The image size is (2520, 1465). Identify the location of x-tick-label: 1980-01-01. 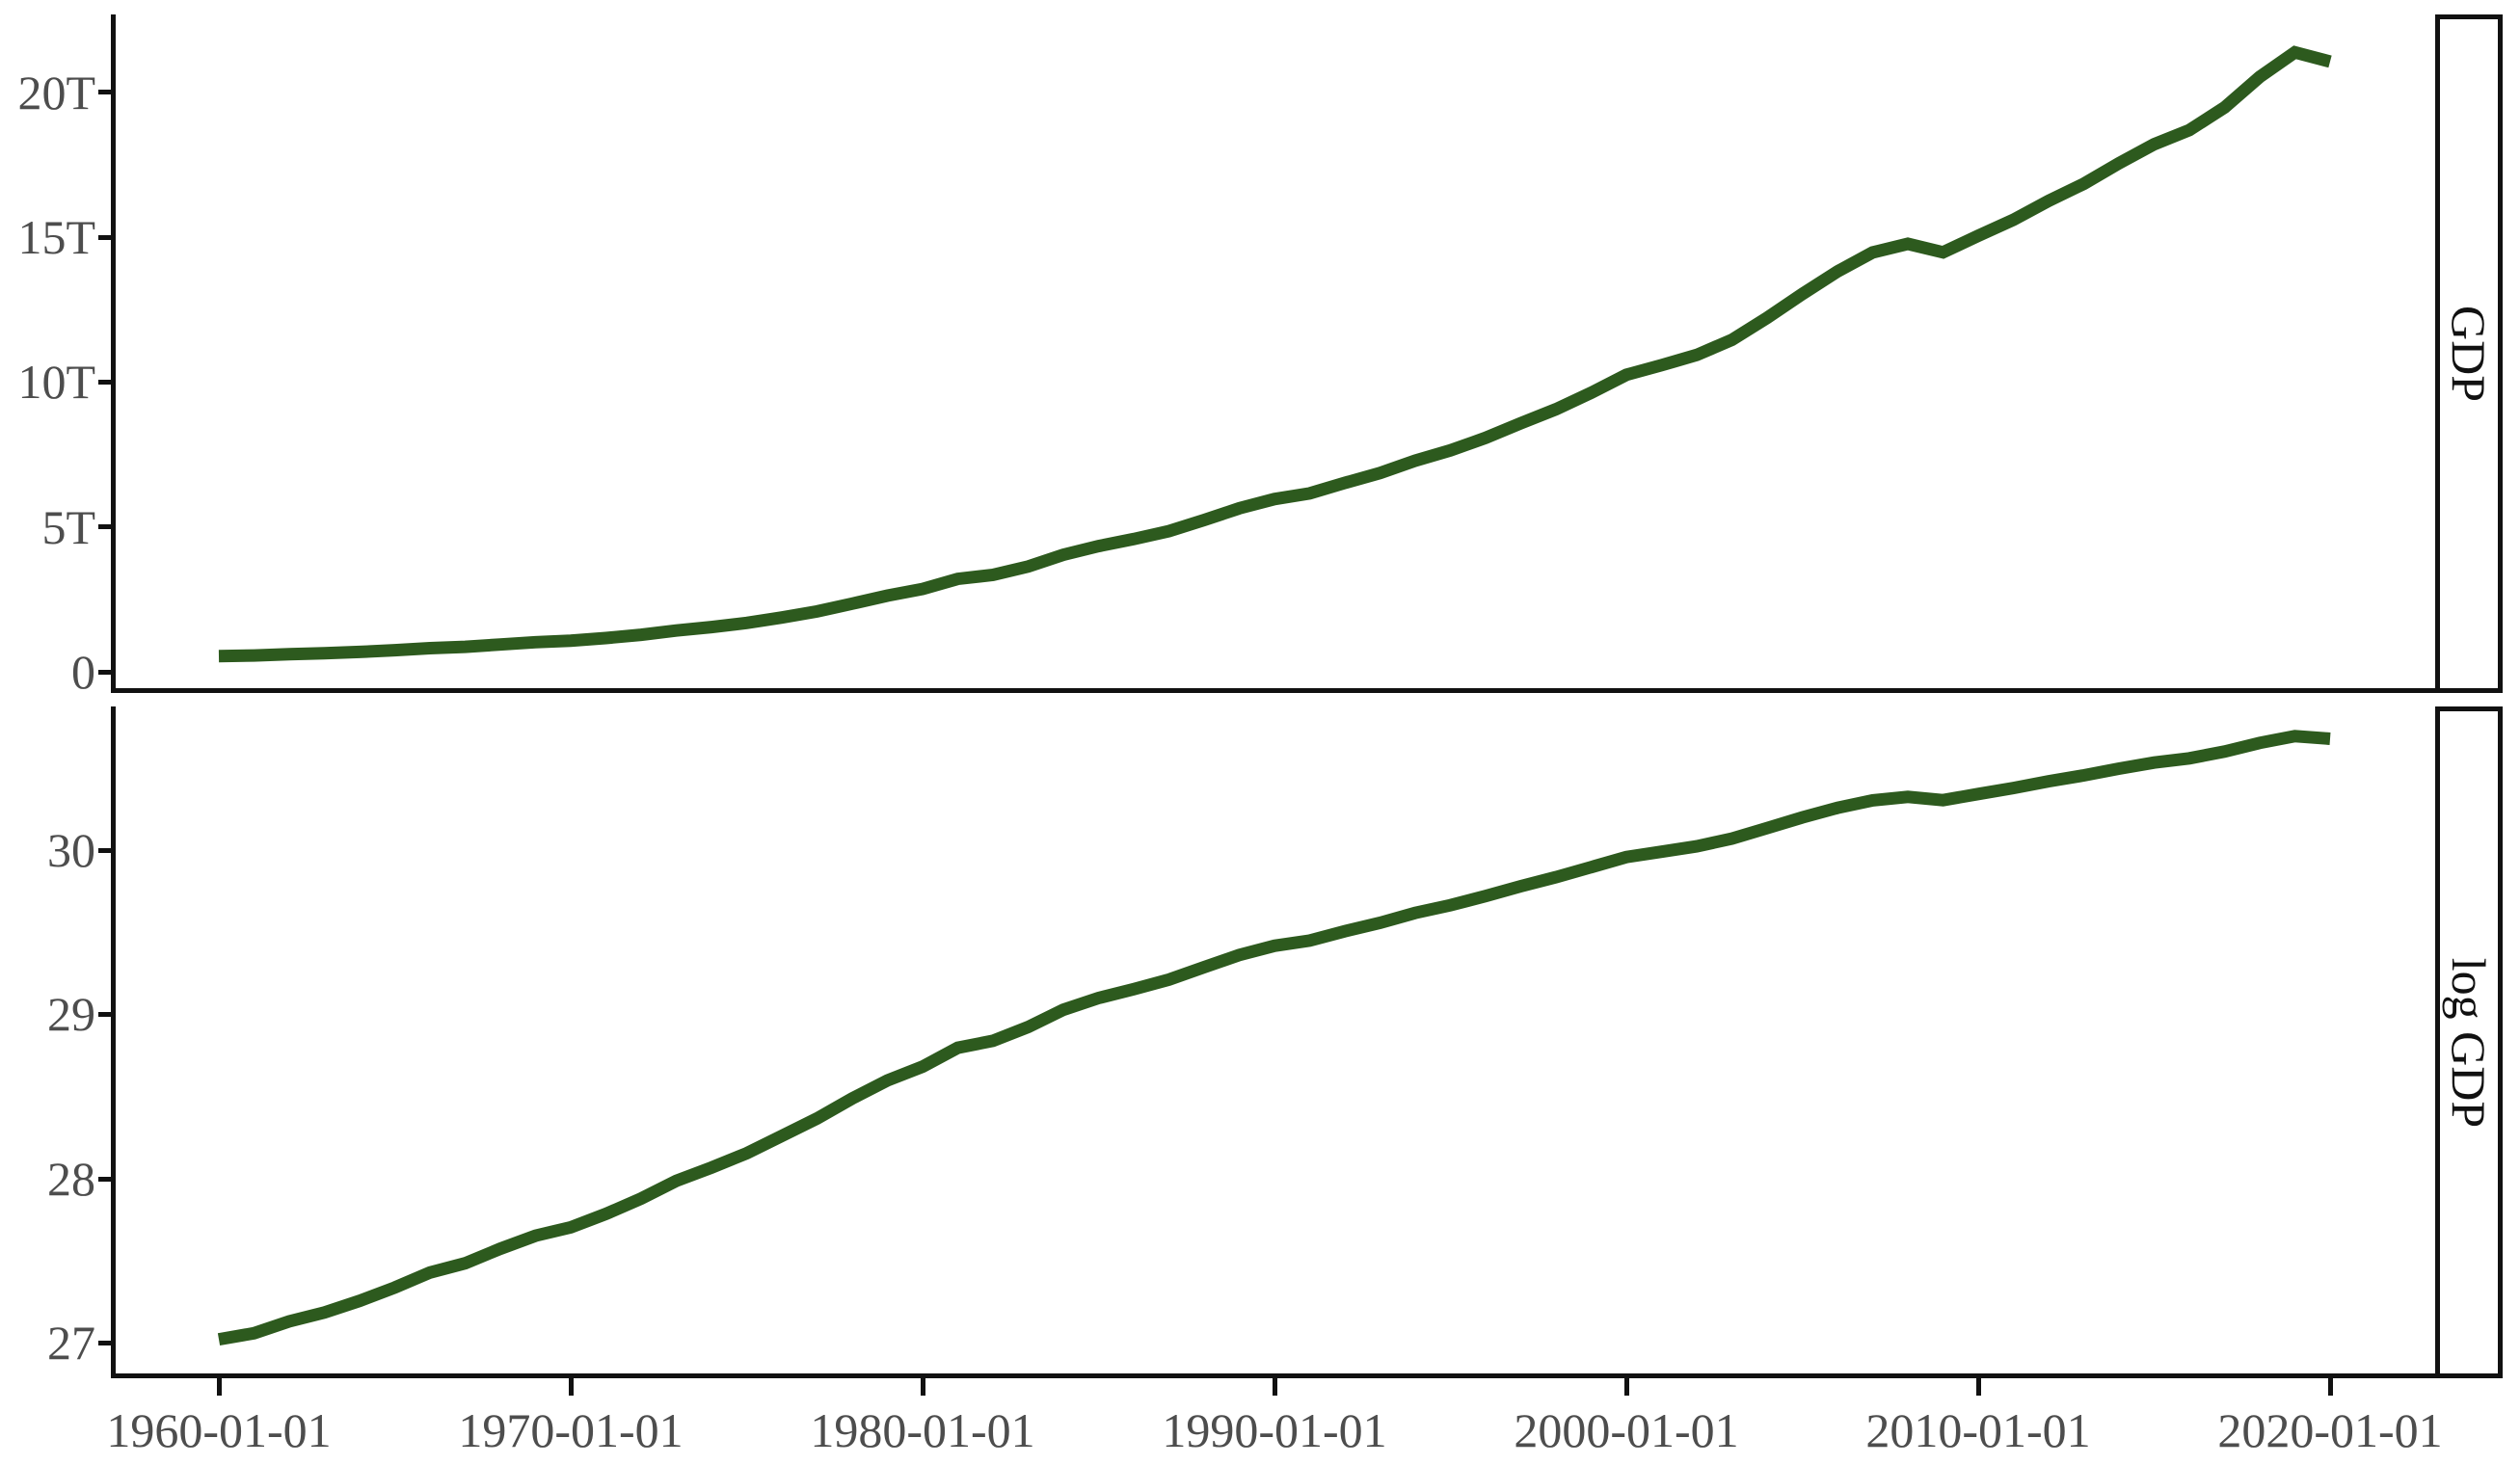
(922, 1430).